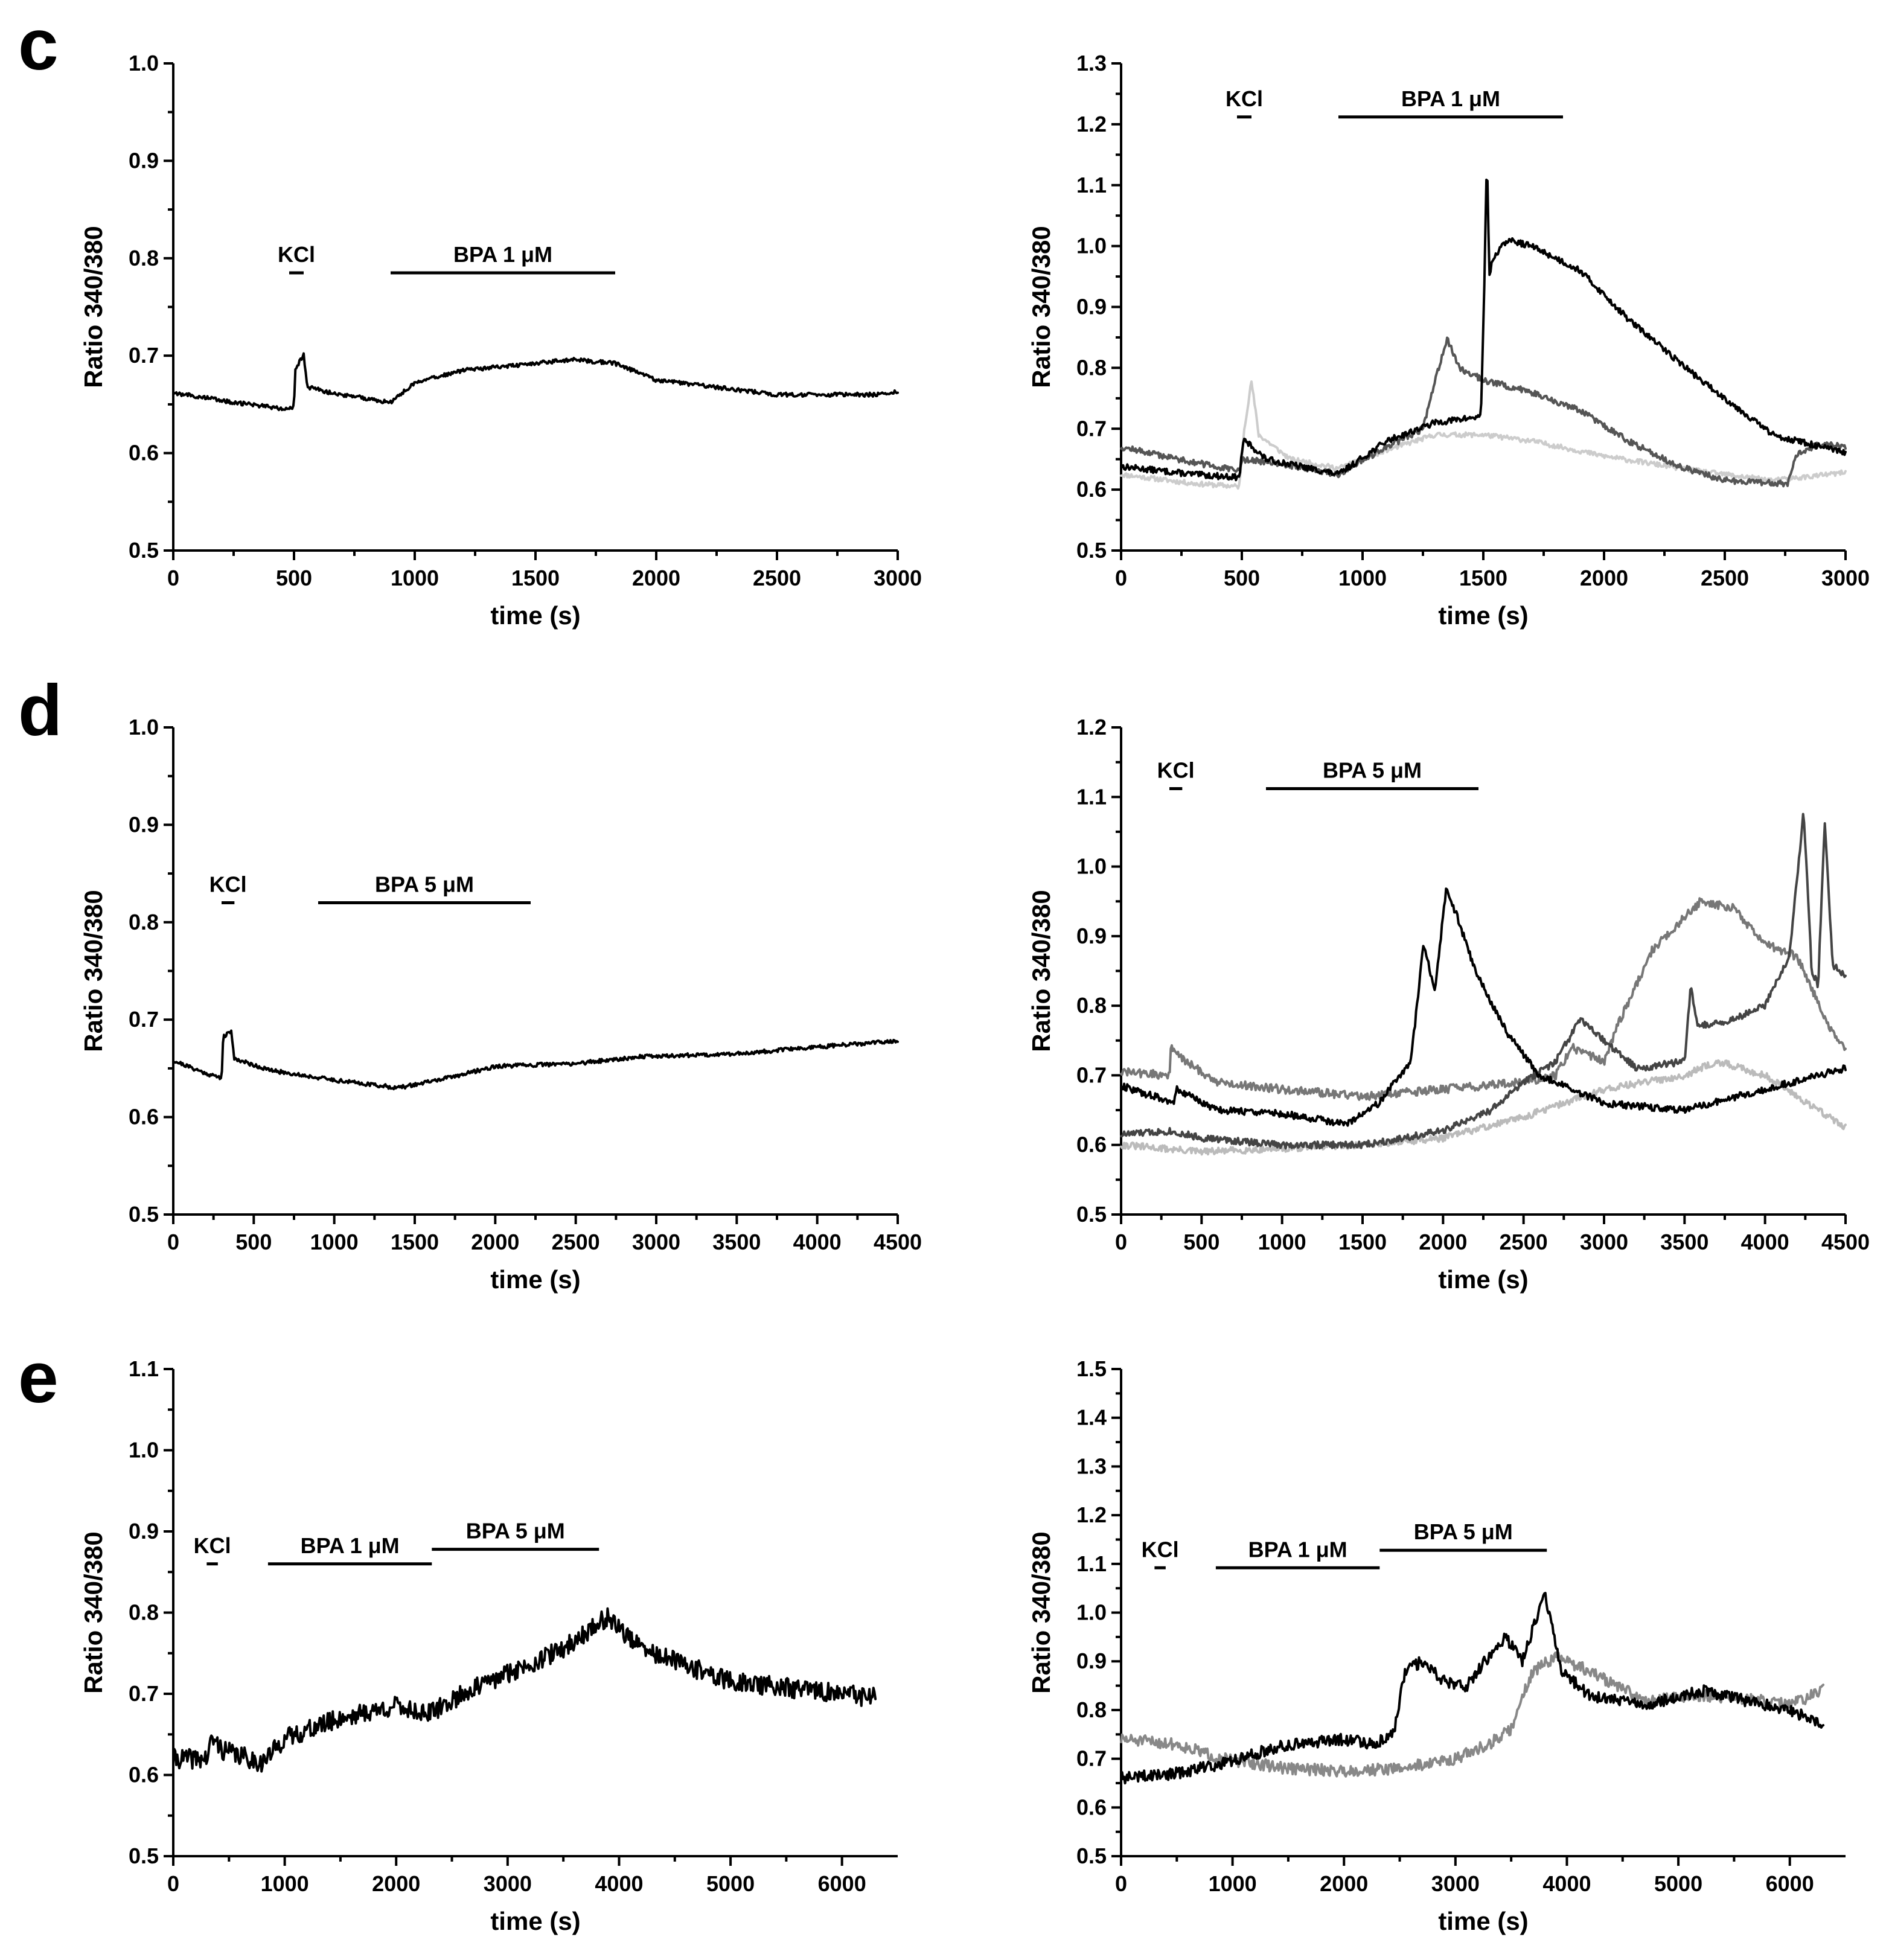 Image resolution: width=1889 pixels, height=1960 pixels. I want to click on x-tick-label: 3500, so click(1684, 1242).